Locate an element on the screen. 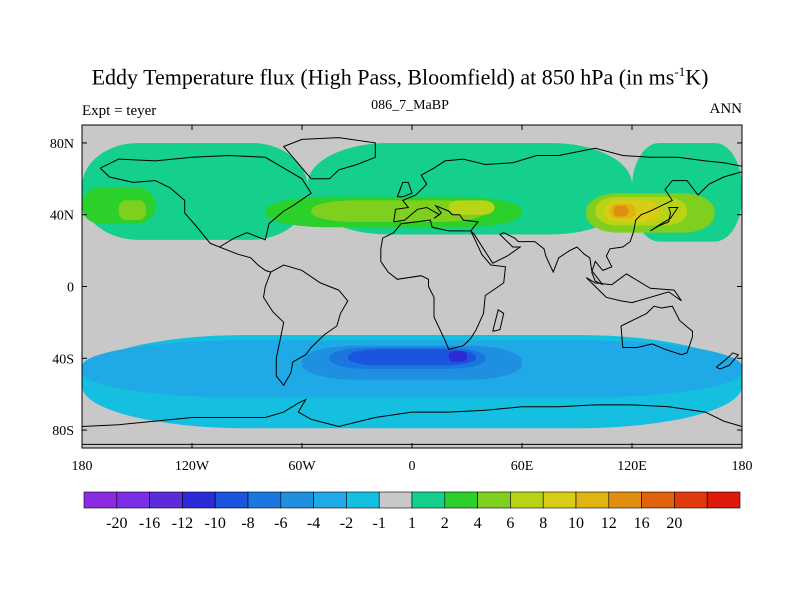  y-tick-label: 80N is located at coordinates (62, 144).